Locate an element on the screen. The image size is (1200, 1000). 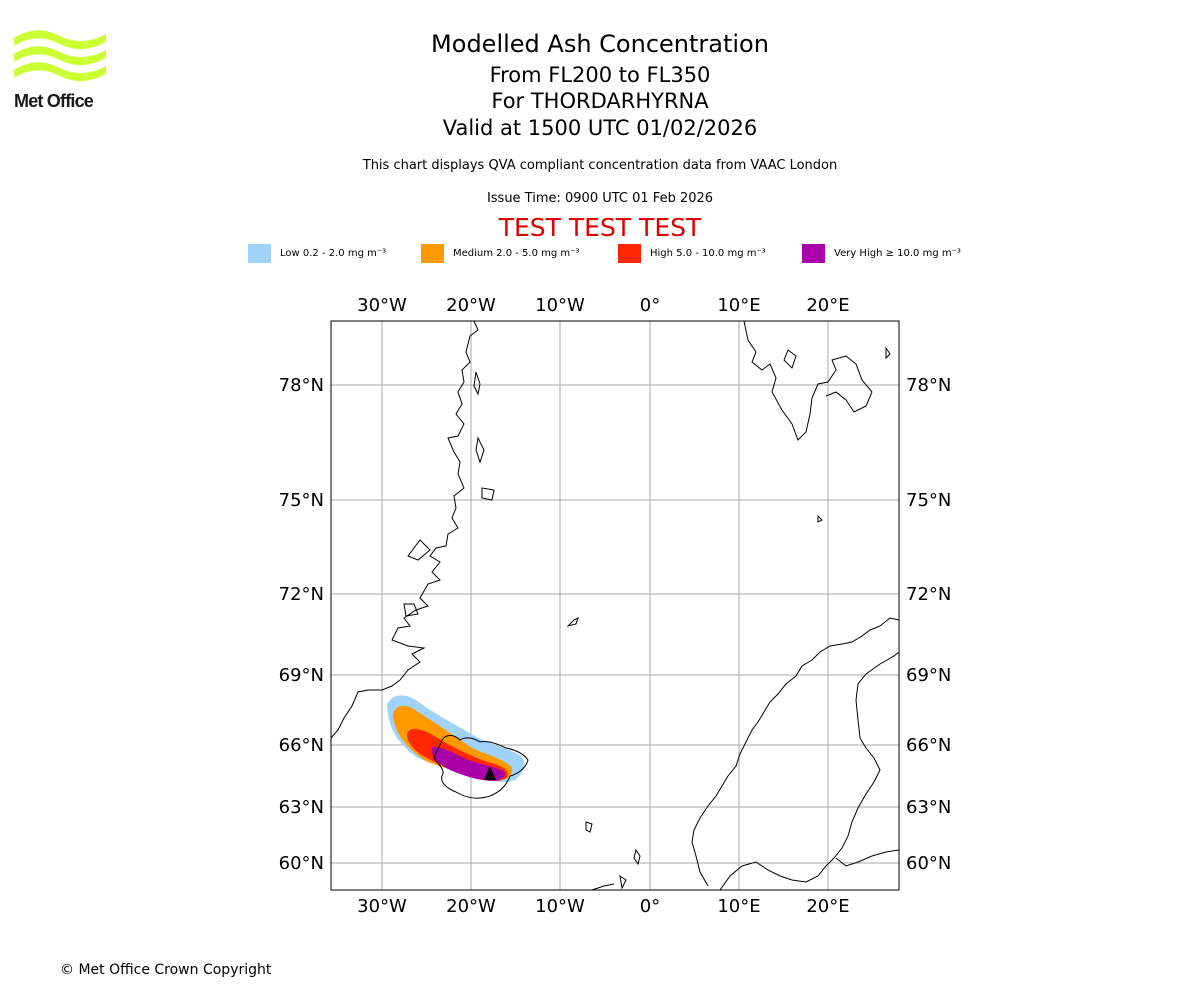
met-office-wave-icon is located at coordinates (60, 56).